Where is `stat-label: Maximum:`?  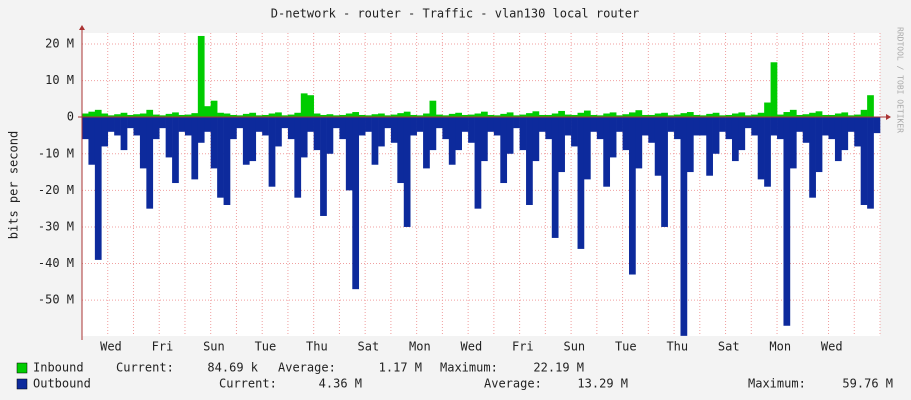 stat-label: Maximum: is located at coordinates (777, 384).